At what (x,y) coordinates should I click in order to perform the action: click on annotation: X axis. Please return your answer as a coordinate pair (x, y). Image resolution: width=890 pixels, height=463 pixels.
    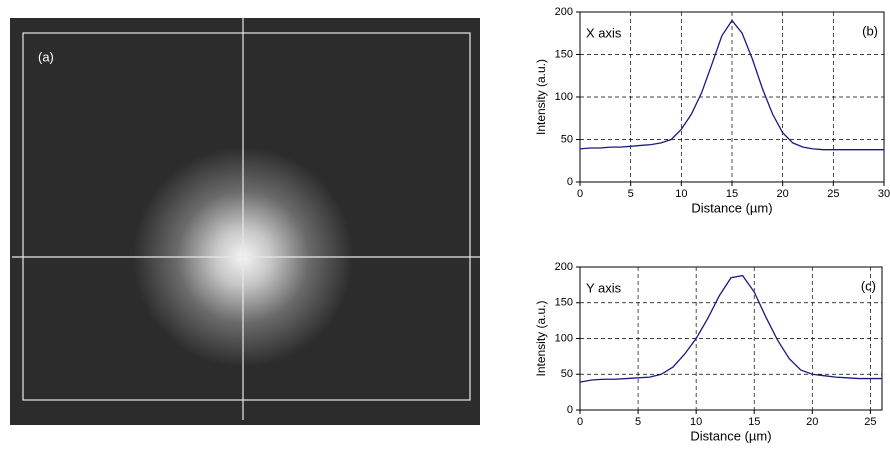
    Looking at the image, I should click on (604, 32).